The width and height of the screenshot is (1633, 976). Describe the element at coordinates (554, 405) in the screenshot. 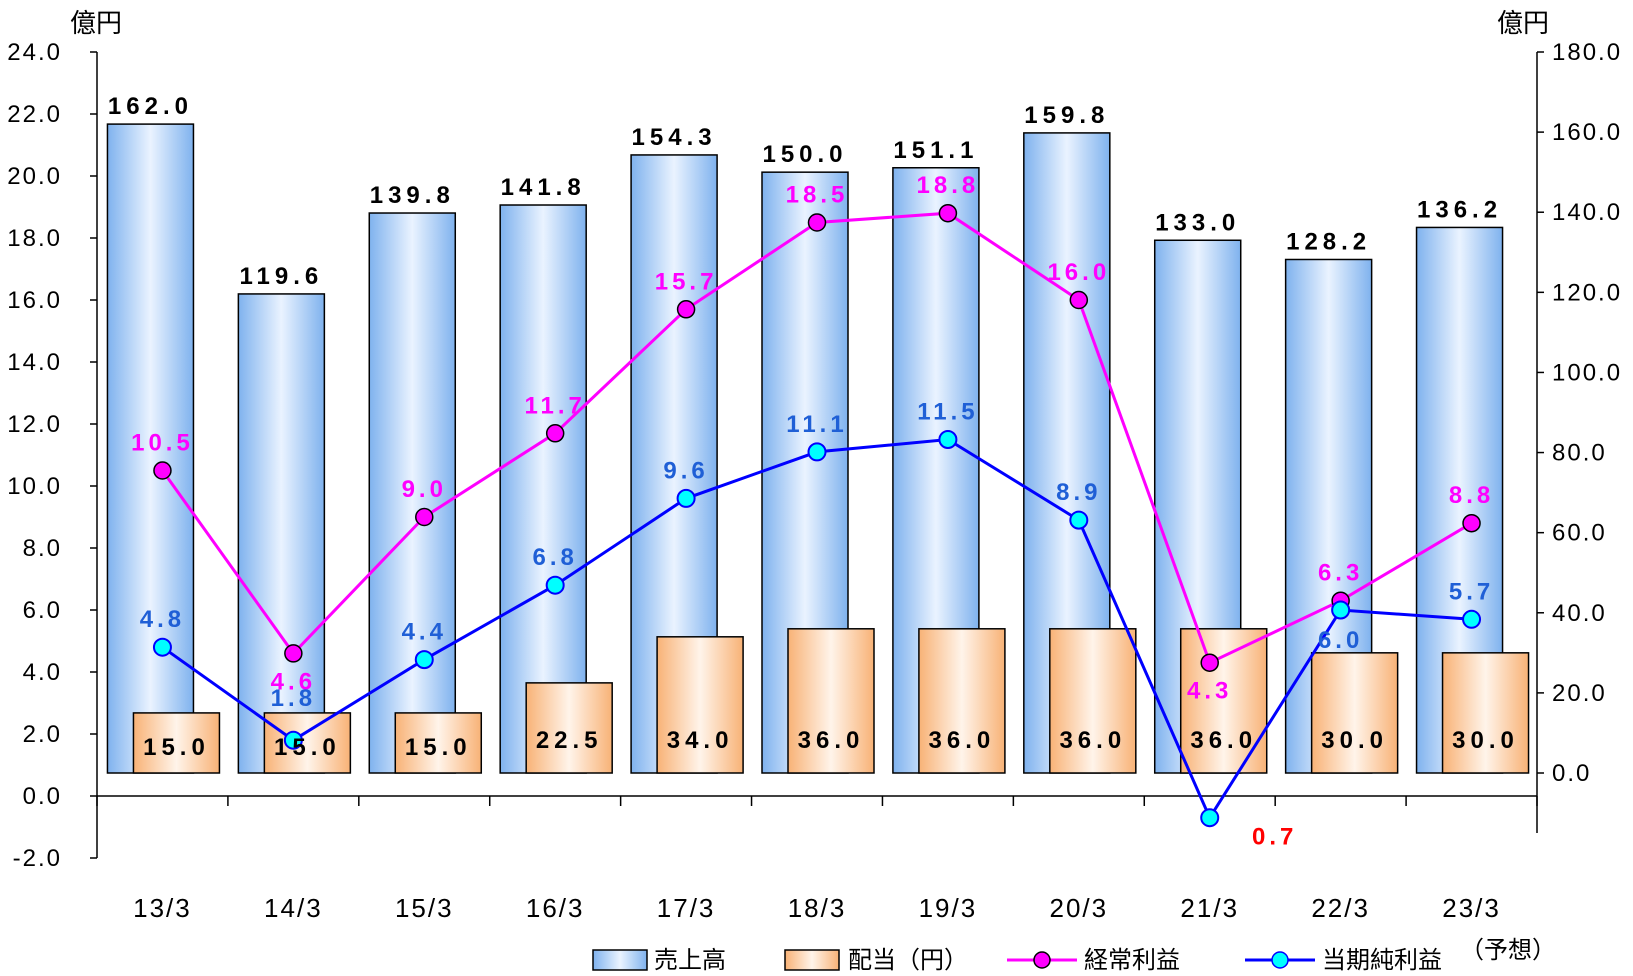

I see `ordinary-profit-label: 11.7` at that location.